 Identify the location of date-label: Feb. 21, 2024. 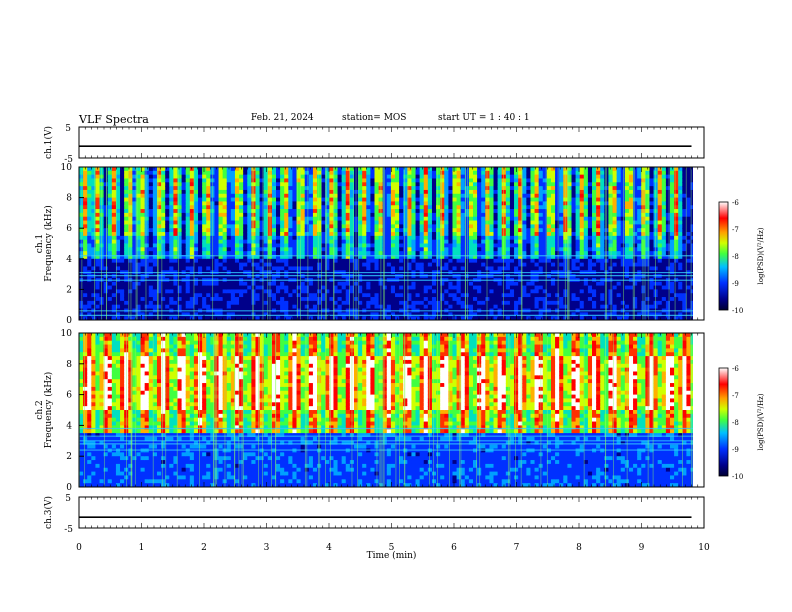
(282, 118).